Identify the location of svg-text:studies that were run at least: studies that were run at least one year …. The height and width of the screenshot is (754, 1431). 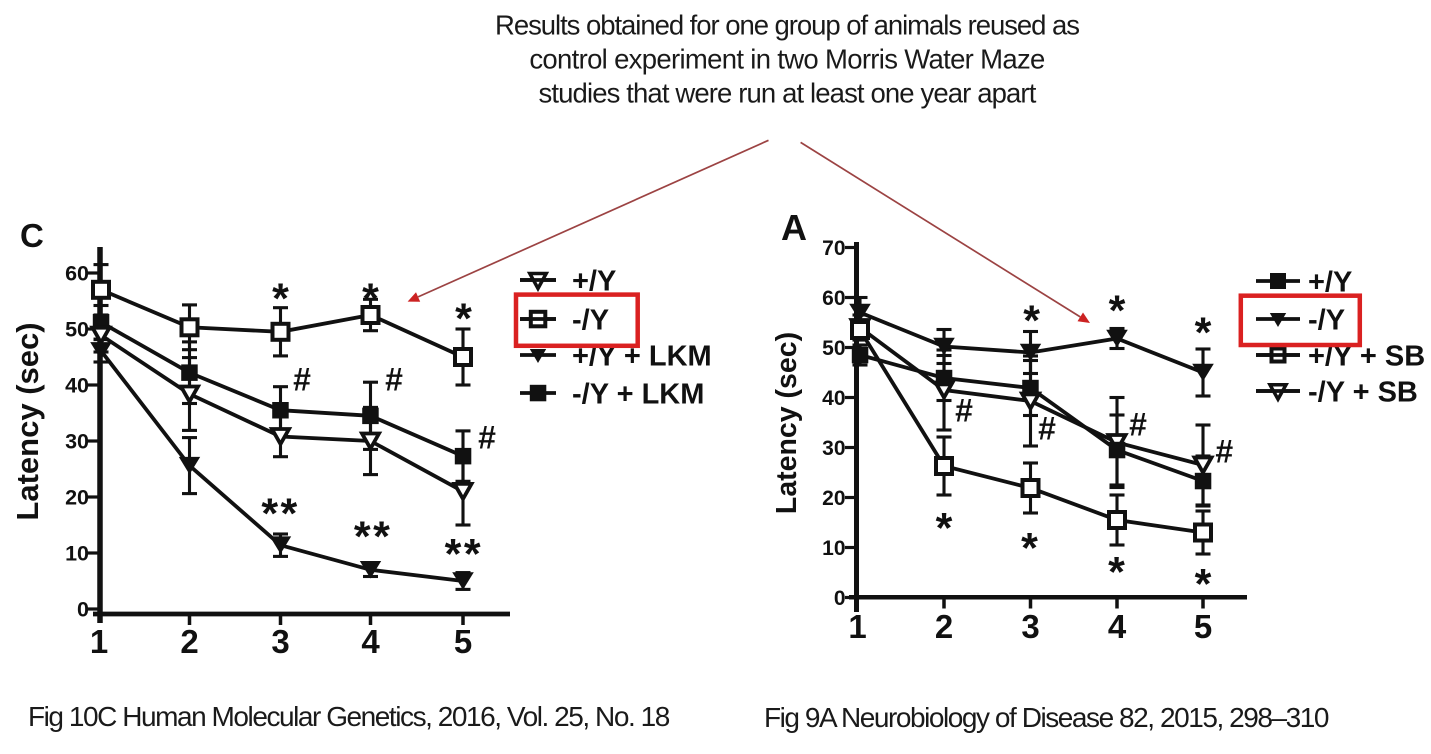
(788, 93).